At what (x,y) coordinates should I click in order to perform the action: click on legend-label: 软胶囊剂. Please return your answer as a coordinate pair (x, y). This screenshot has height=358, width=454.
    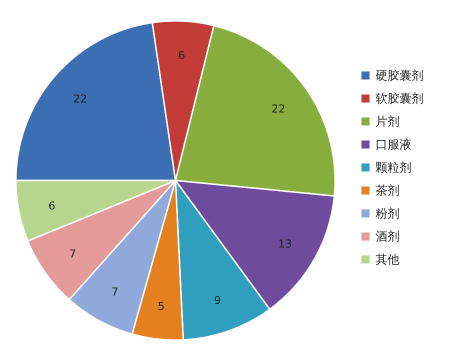
    Looking at the image, I should click on (400, 99).